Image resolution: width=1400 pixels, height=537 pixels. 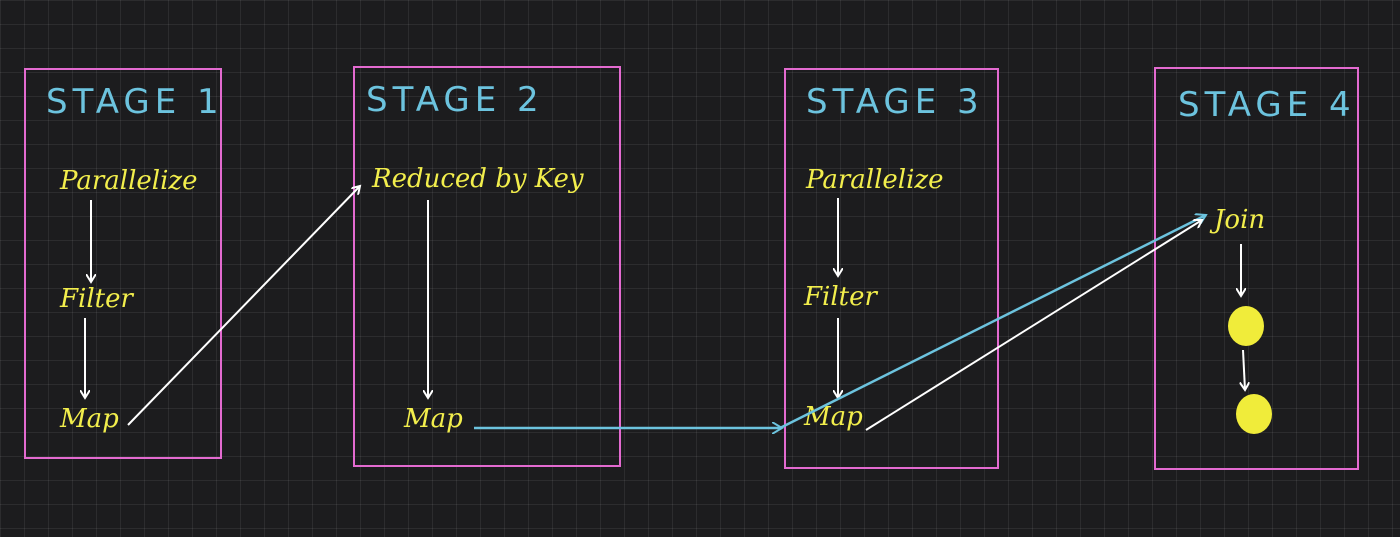 I want to click on stage-4-node-join: Join, so click(x=1240, y=220).